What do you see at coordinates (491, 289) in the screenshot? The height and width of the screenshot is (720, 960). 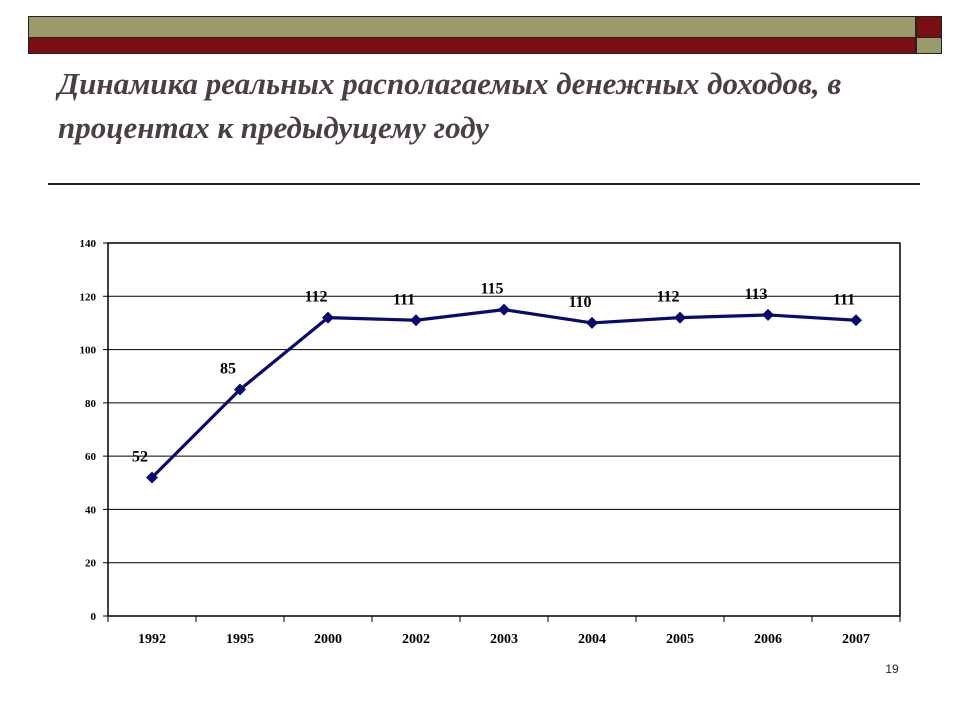 I see `data-label: 115` at bounding box center [491, 289].